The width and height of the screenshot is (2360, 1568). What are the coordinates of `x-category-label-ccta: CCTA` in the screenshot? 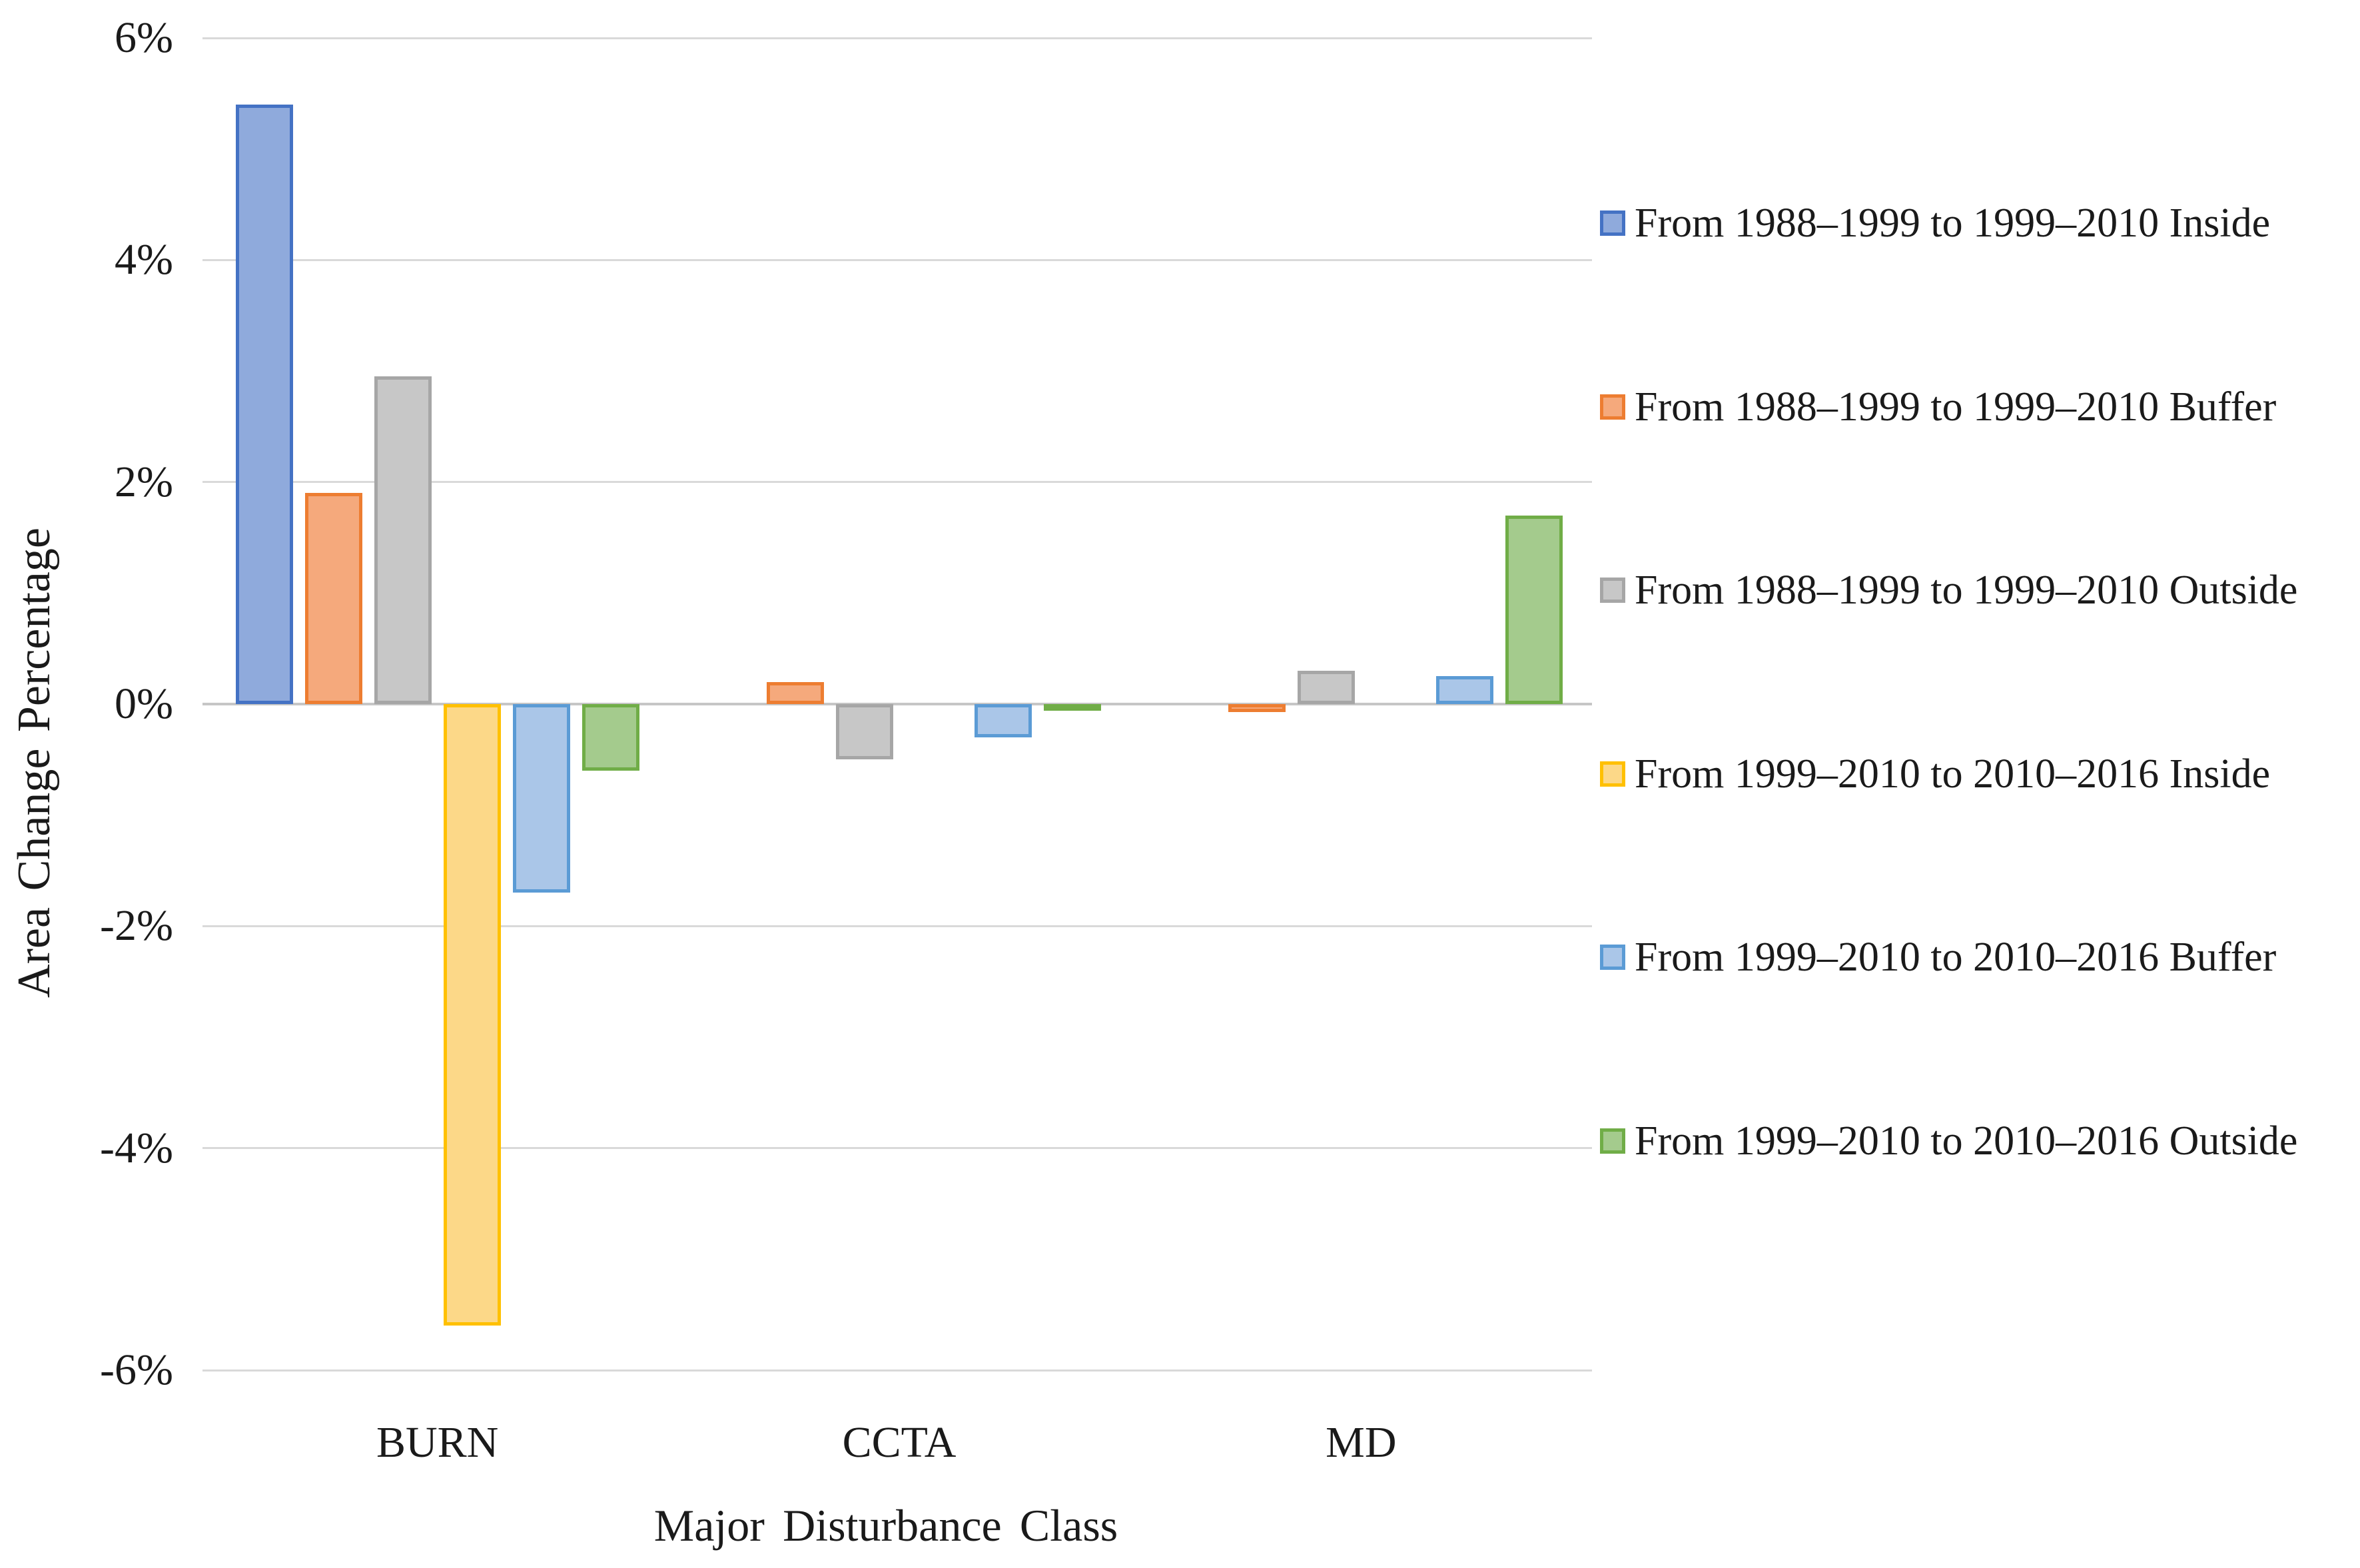 It's located at (900, 1442).